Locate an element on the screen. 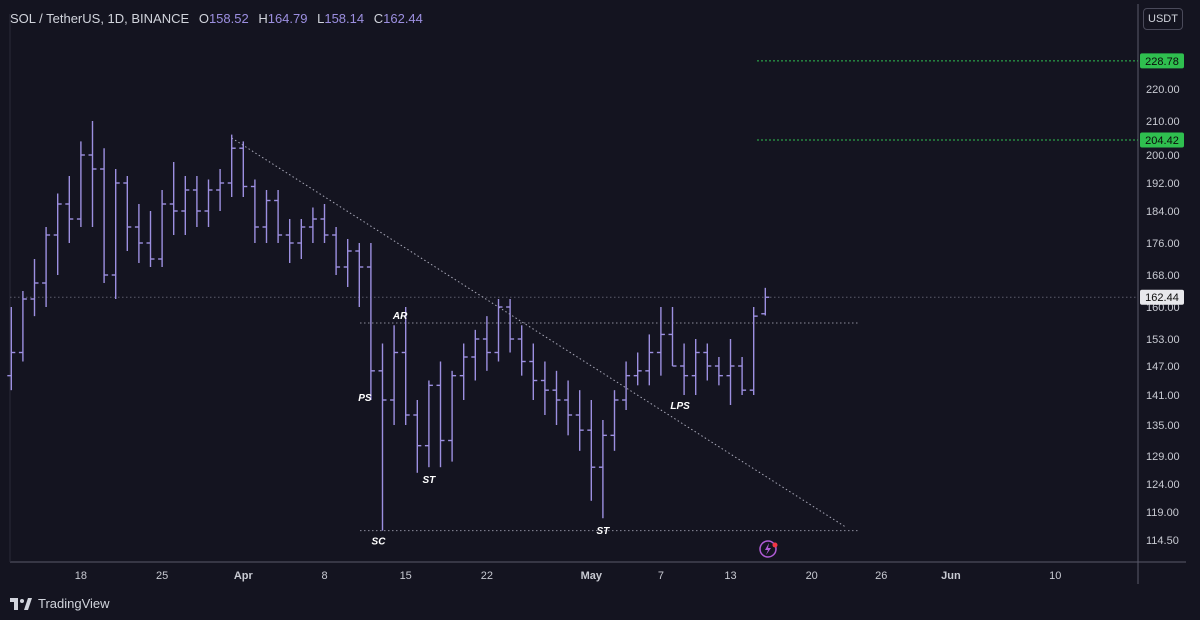 This screenshot has width=1200, height=620. target-price-label: 228.78 is located at coordinates (1162, 62).